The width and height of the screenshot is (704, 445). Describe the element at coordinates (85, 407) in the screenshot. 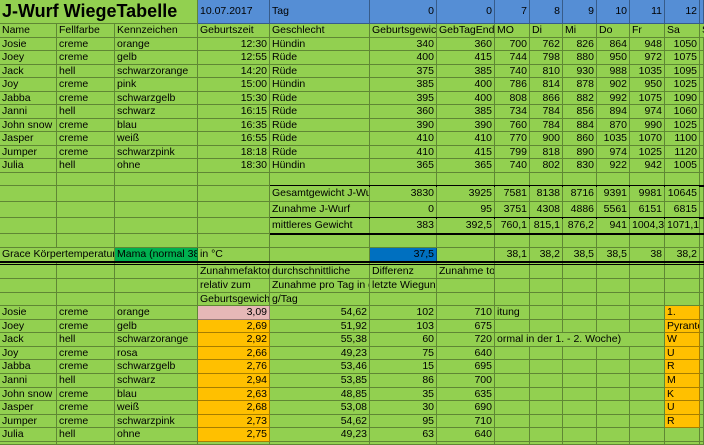

I see `growth-cell: creme` at that location.